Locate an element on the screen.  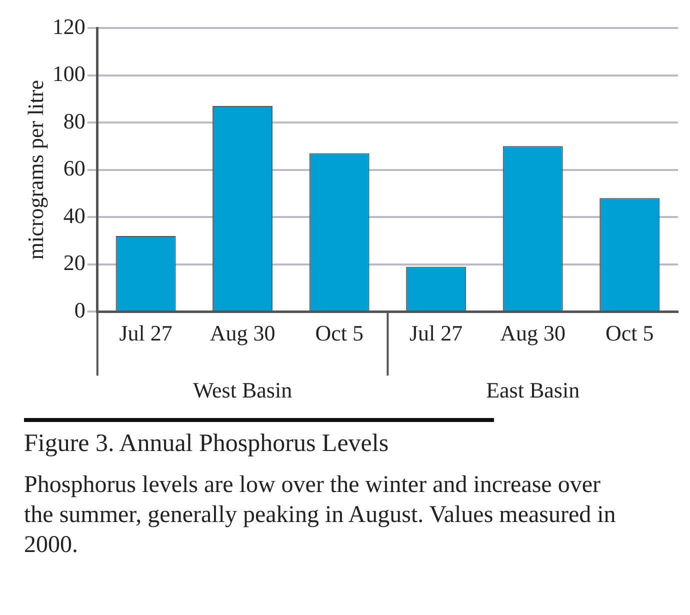
y-tick-label: 60 is located at coordinates (74, 168).